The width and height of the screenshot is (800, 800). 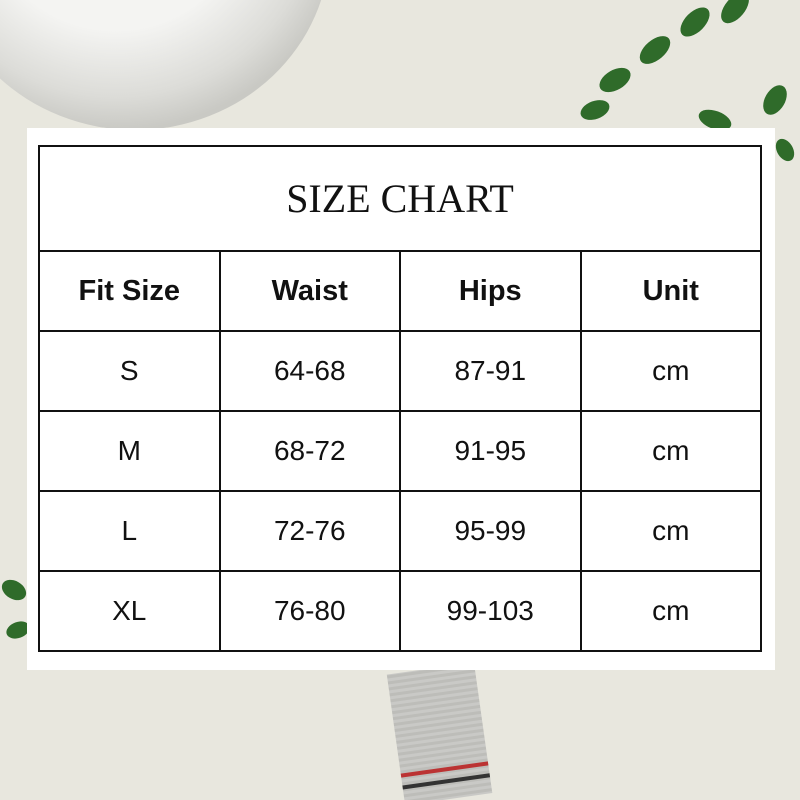 I want to click on cell-size: M, so click(x=129, y=451).